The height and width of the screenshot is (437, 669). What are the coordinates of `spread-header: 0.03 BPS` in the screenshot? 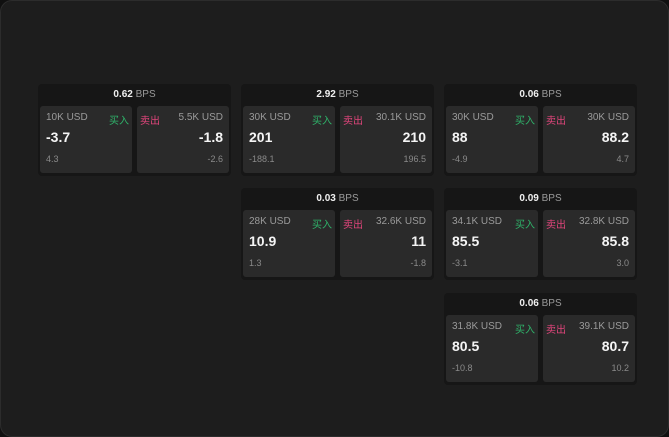 It's located at (337, 198).